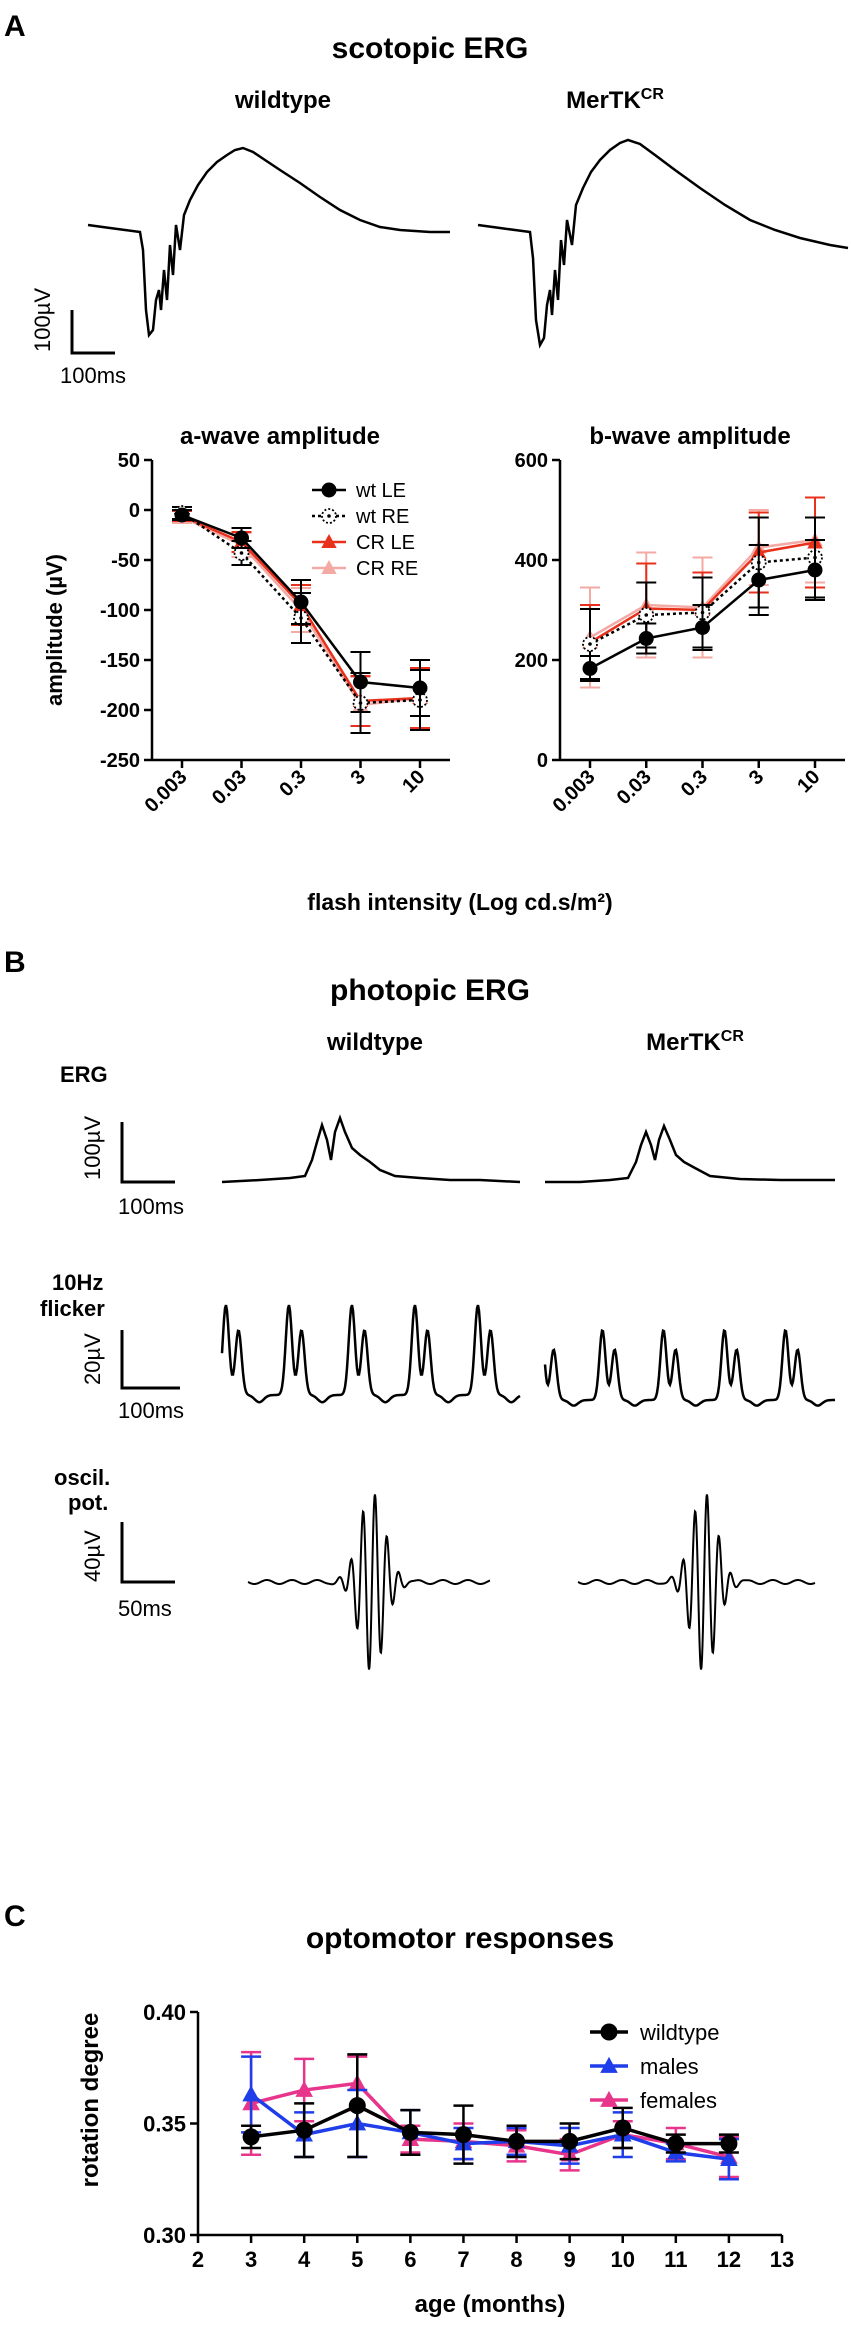 The height and width of the screenshot is (2326, 851). Describe the element at coordinates (410, 2259) in the screenshot. I see `optomotor-x-tick-label: 6` at that location.